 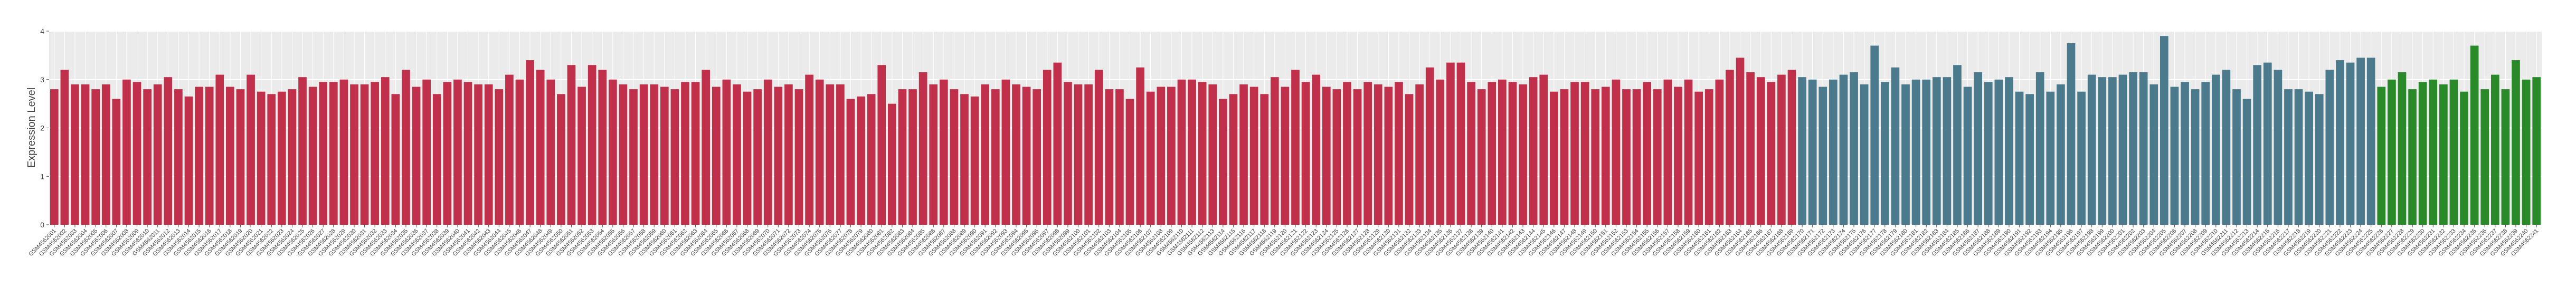 What do you see at coordinates (42, 128) in the screenshot?
I see `y-tick-label: 2` at bounding box center [42, 128].